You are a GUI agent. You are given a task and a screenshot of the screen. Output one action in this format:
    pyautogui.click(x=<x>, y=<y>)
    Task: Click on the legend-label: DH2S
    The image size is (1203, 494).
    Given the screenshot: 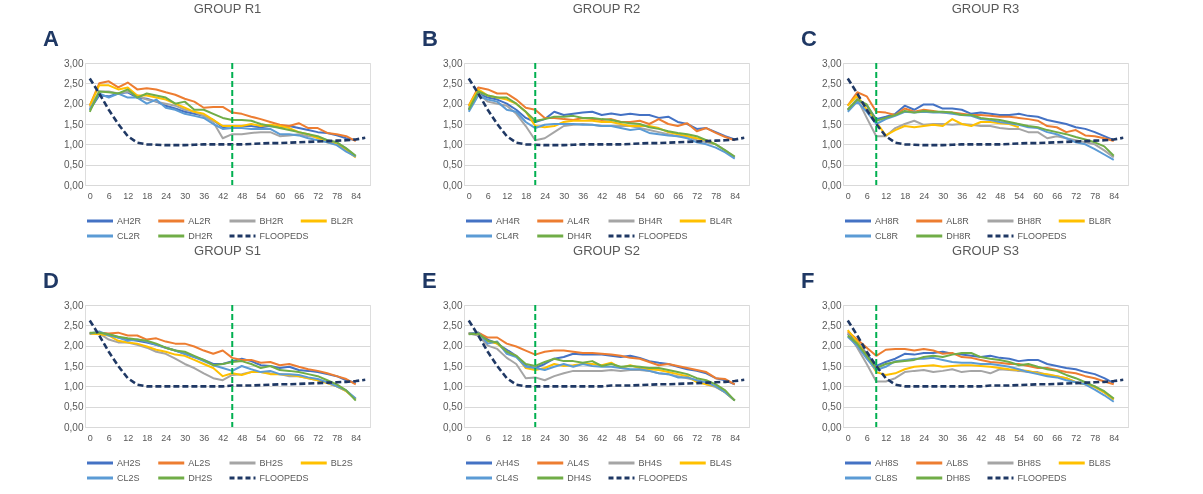 What is the action you would take?
    pyautogui.click(x=200, y=478)
    